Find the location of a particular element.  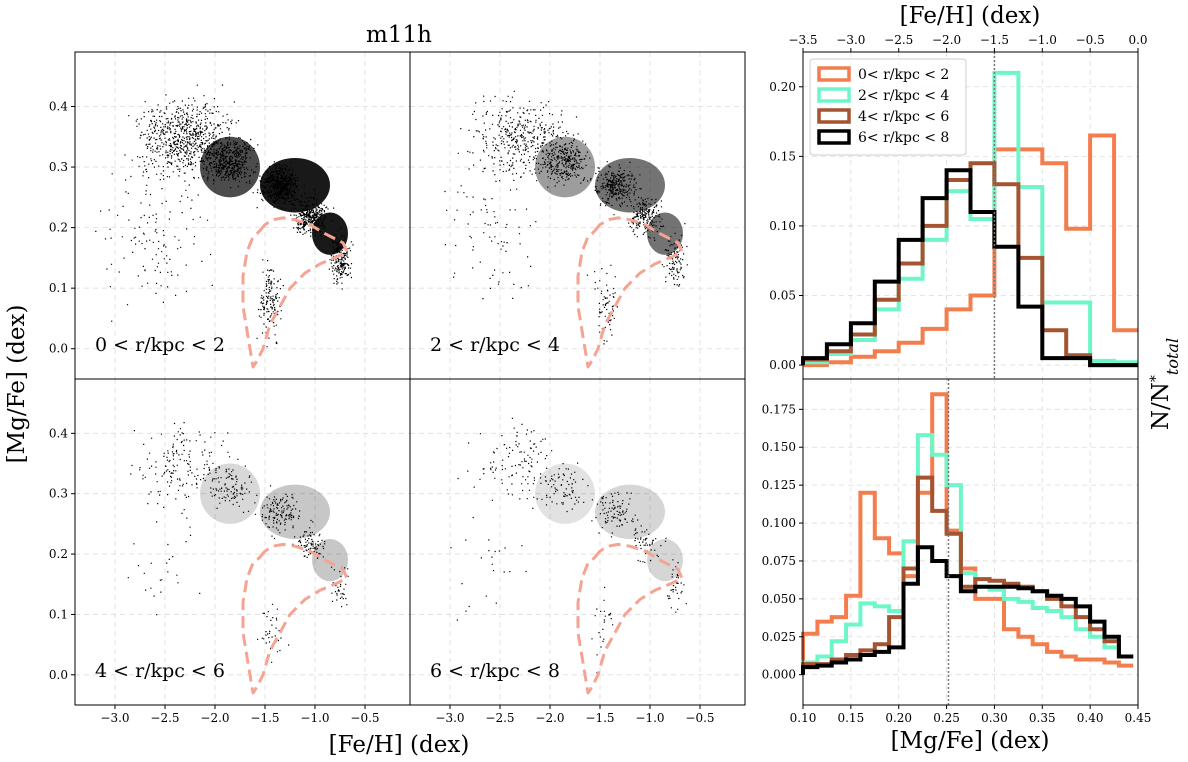

x-tick-label: 0.0 is located at coordinates (1137, 40).